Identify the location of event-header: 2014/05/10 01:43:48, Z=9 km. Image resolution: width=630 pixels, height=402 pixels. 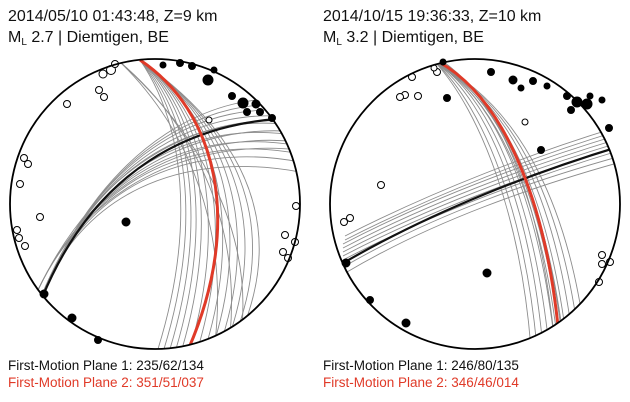
(113, 16).